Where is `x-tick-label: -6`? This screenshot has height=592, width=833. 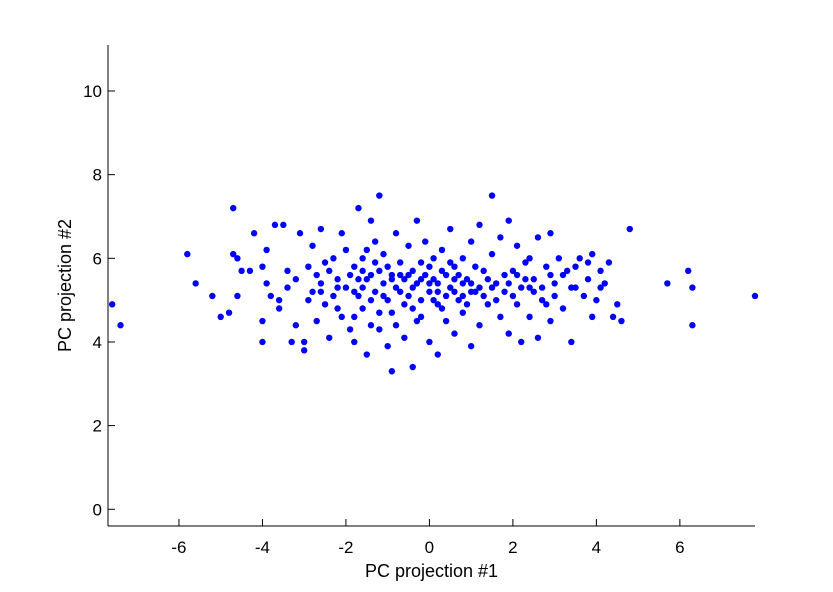
x-tick-label: -6 is located at coordinates (178, 547).